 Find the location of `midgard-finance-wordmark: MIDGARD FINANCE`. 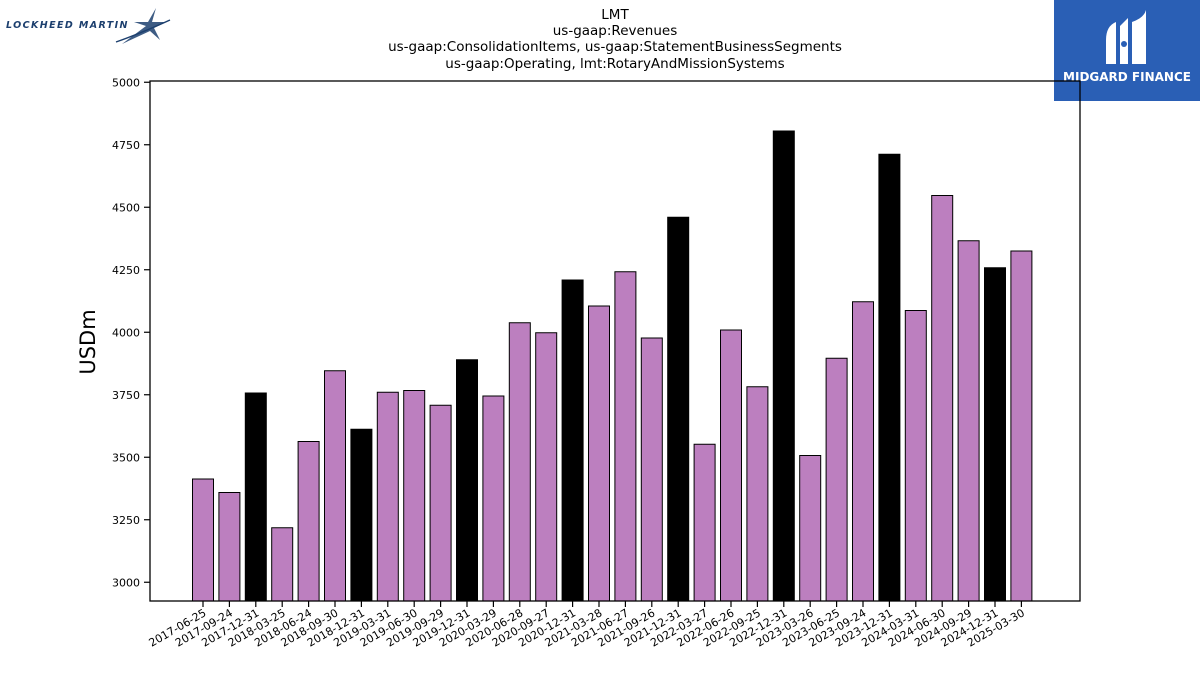

midgard-finance-wordmark: MIDGARD FINANCE is located at coordinates (1127, 77).